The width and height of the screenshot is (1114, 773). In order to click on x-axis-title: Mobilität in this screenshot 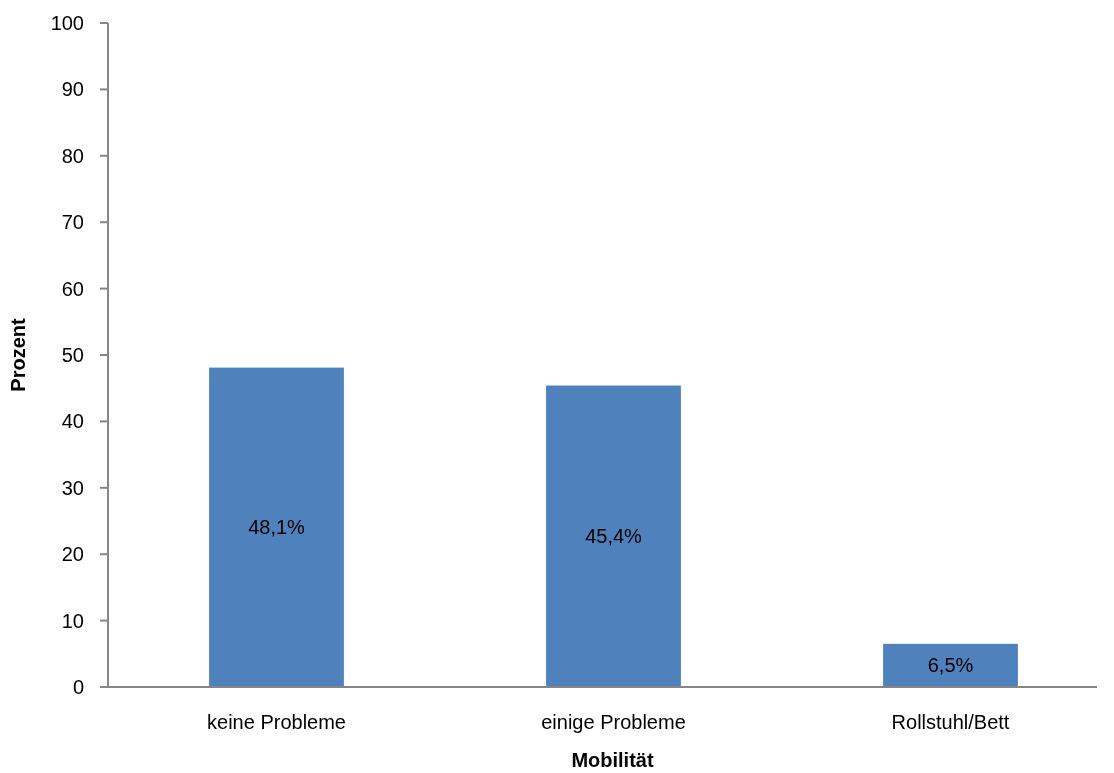, I will do `click(612, 760)`.